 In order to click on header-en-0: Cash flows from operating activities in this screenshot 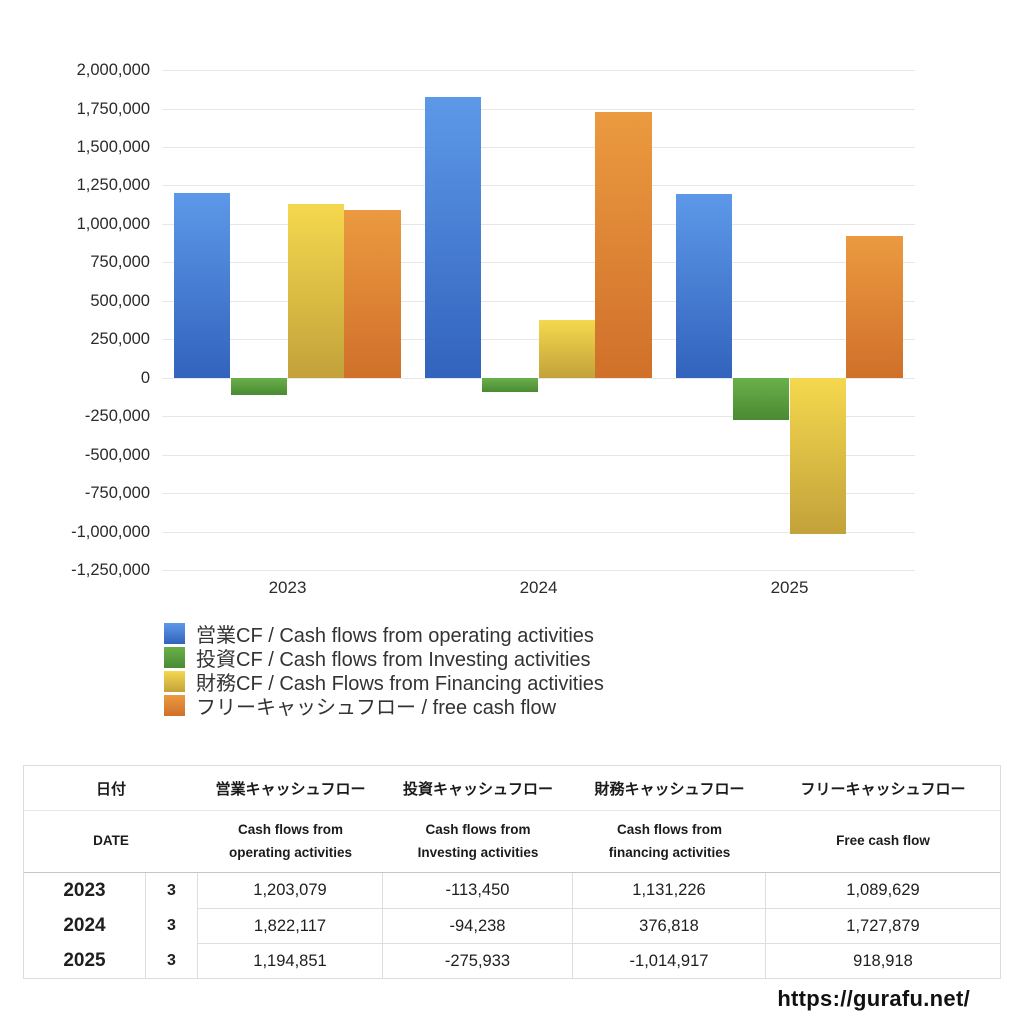, I will do `click(290, 841)`.